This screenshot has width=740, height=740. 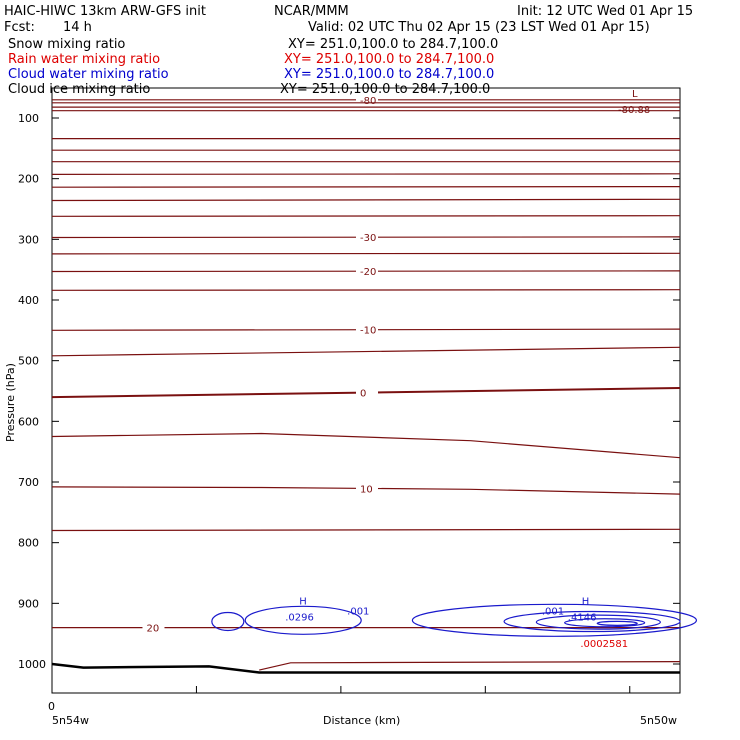 I want to click on forecast-label: Fcst:, so click(x=19, y=27).